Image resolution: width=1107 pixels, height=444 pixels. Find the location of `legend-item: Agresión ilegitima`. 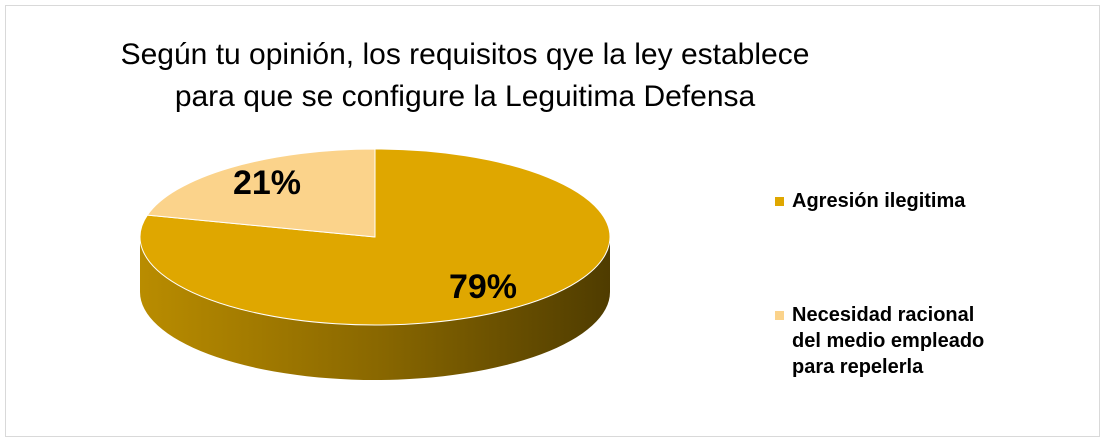

legend-item: Agresión ilegitima is located at coordinates (883, 201).